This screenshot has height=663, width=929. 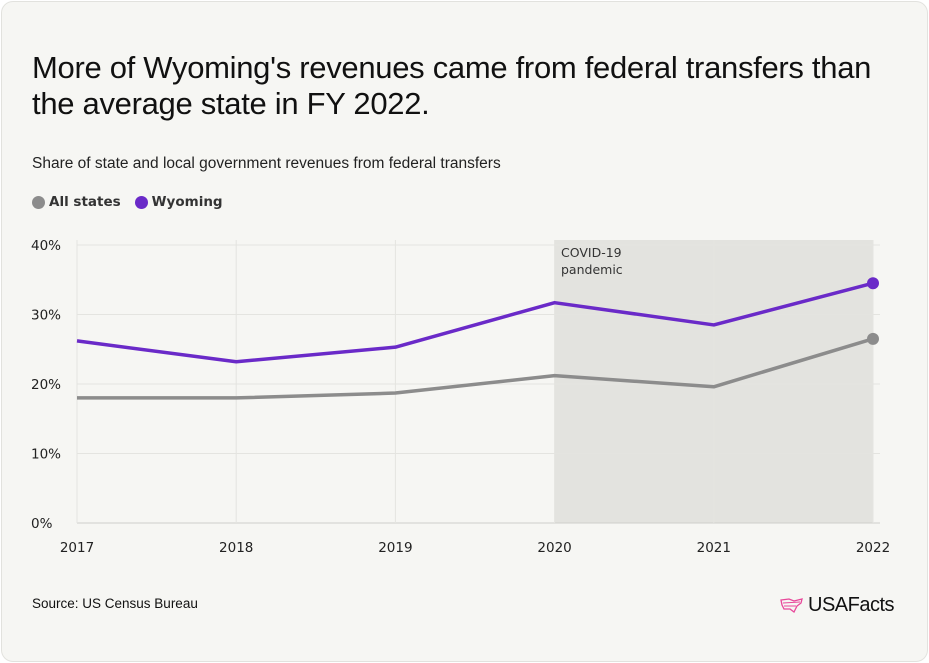 I want to click on legend-label: All states, so click(x=85, y=202).